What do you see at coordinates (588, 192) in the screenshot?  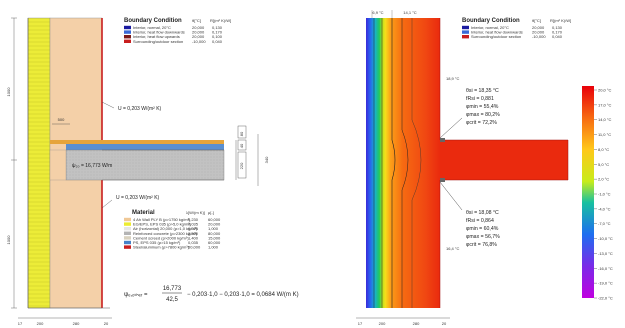 I see `color-scale-bar` at bounding box center [588, 192].